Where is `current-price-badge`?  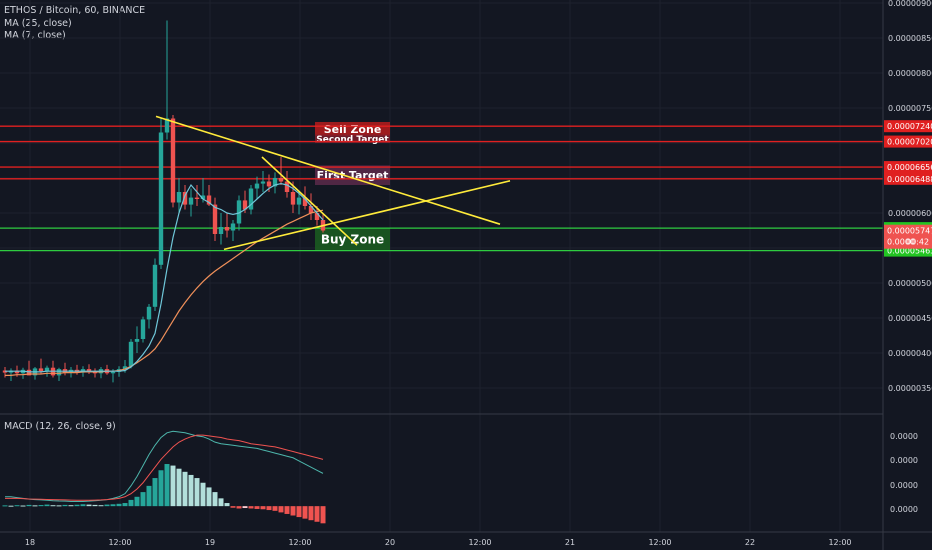 current-price-badge is located at coordinates (908, 236).